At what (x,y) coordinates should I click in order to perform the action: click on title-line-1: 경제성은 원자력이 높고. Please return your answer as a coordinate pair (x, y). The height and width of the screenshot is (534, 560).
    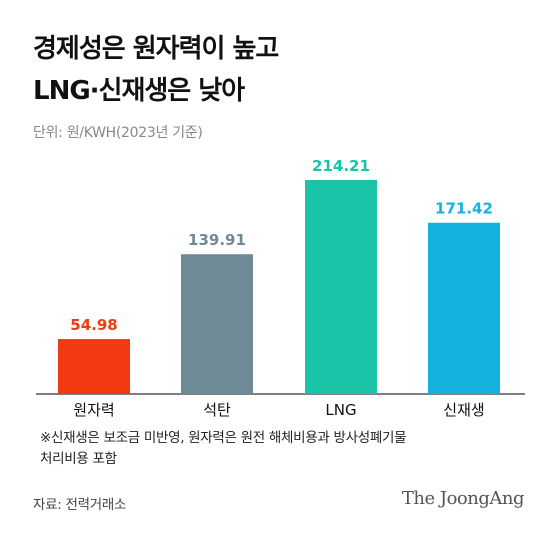
    Looking at the image, I should click on (156, 49).